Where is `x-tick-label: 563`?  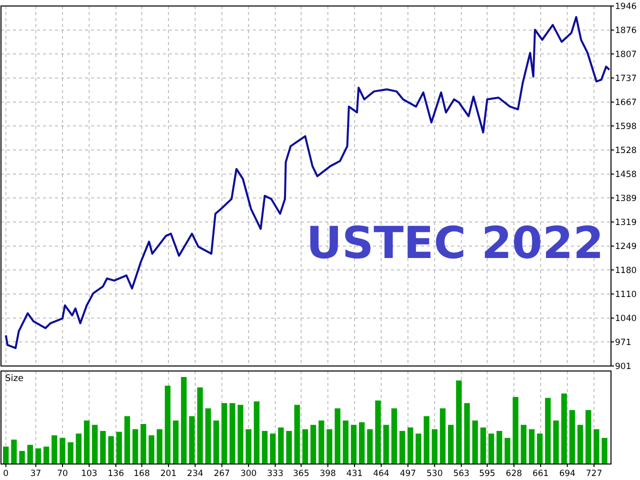
x-tick-label: 563 is located at coordinates (461, 474).